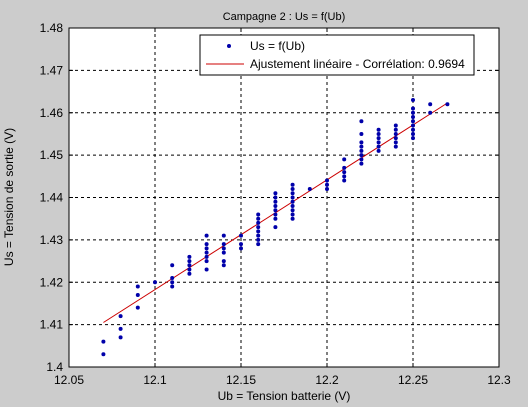 Image resolution: width=528 pixels, height=407 pixels. What do you see at coordinates (52, 70) in the screenshot?
I see `y-tick-label: 1.47` at bounding box center [52, 70].